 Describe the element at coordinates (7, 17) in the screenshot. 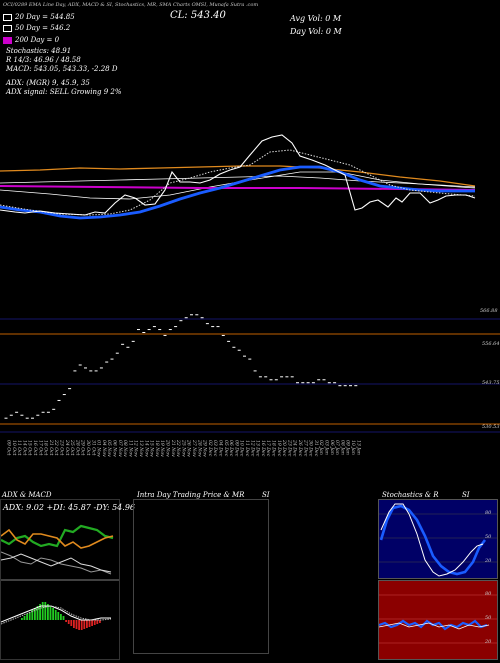

I see `sma20-swatch` at that location.